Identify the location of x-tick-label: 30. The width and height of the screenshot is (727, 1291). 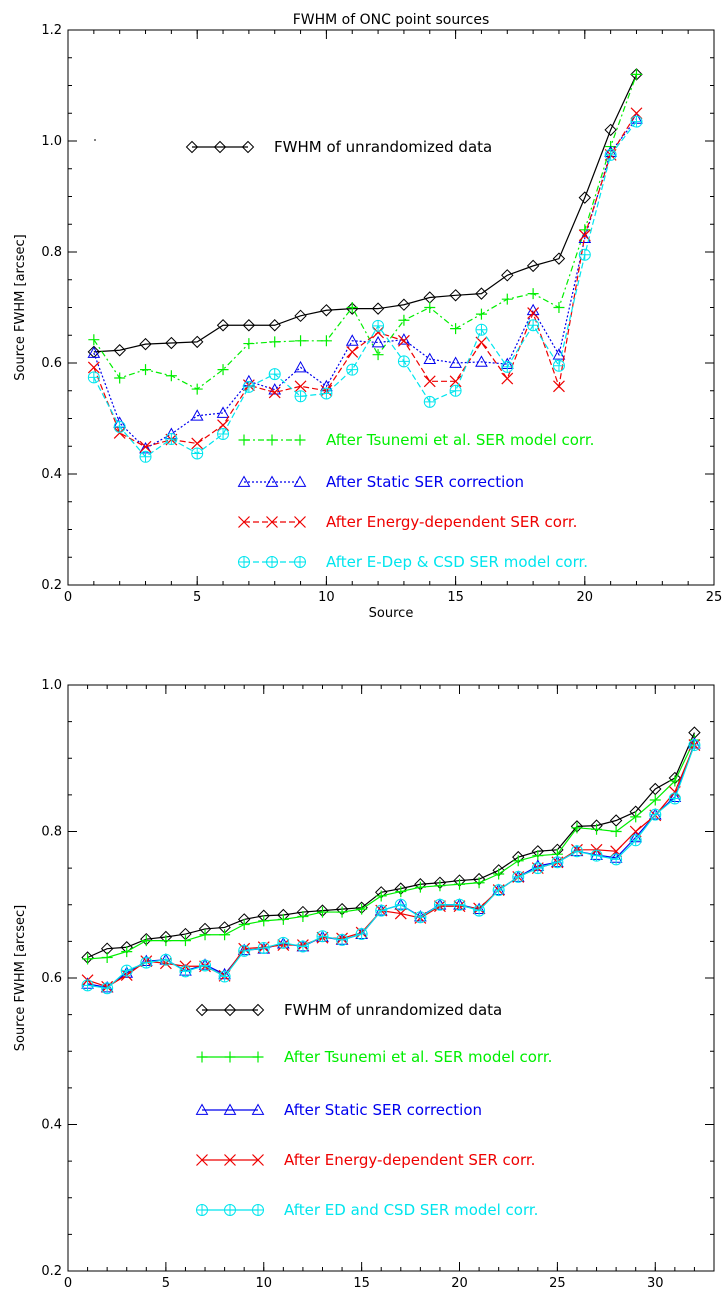
(655, 1283).